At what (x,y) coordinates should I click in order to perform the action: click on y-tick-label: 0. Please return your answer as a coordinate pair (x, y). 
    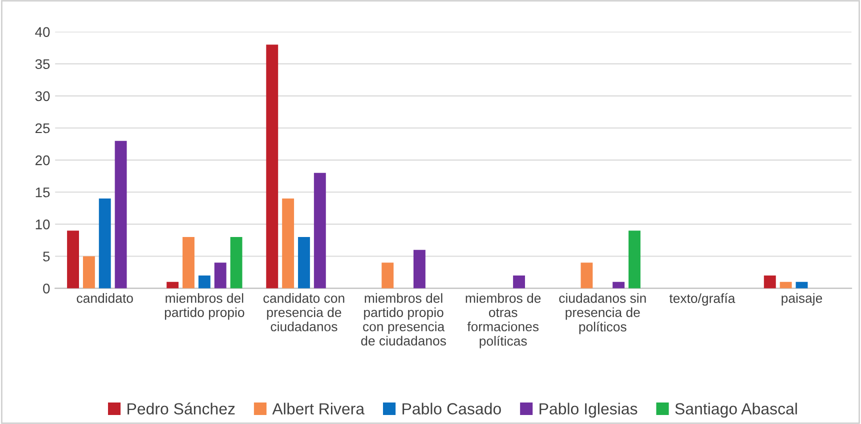
    Looking at the image, I should click on (46, 289).